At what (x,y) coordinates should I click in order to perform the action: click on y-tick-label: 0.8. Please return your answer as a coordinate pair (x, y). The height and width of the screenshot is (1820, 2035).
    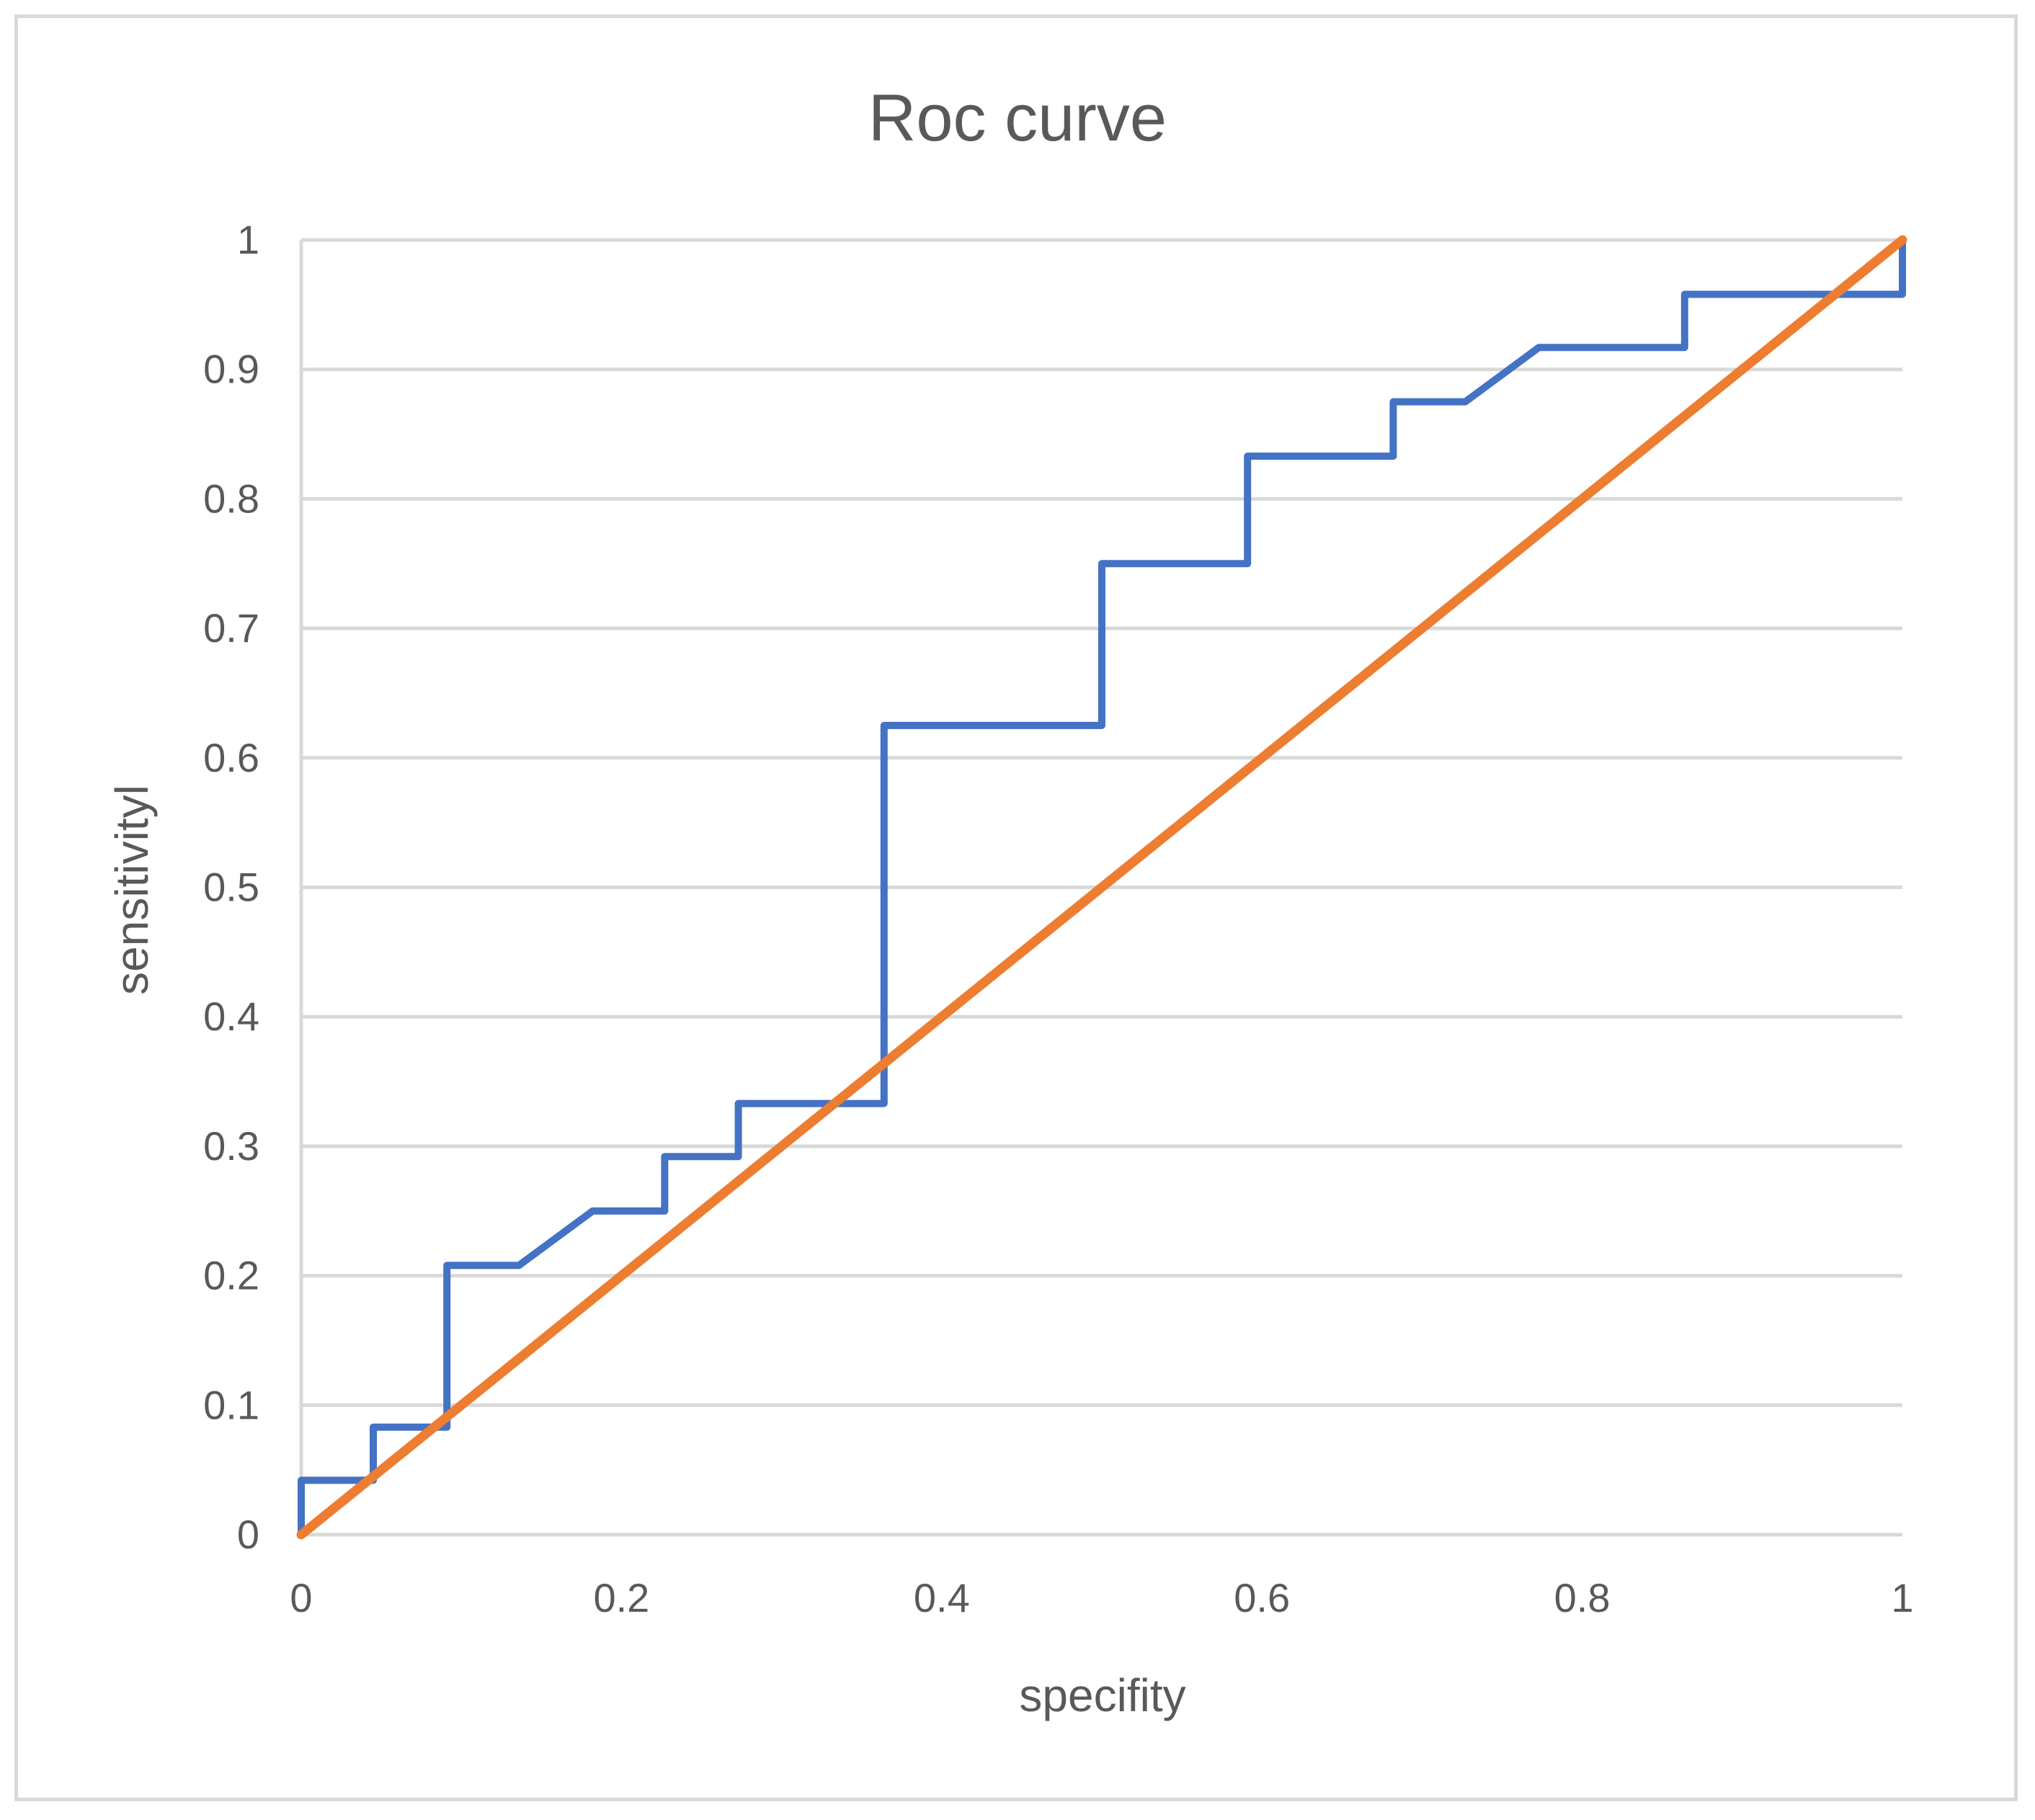
    Looking at the image, I should click on (231, 498).